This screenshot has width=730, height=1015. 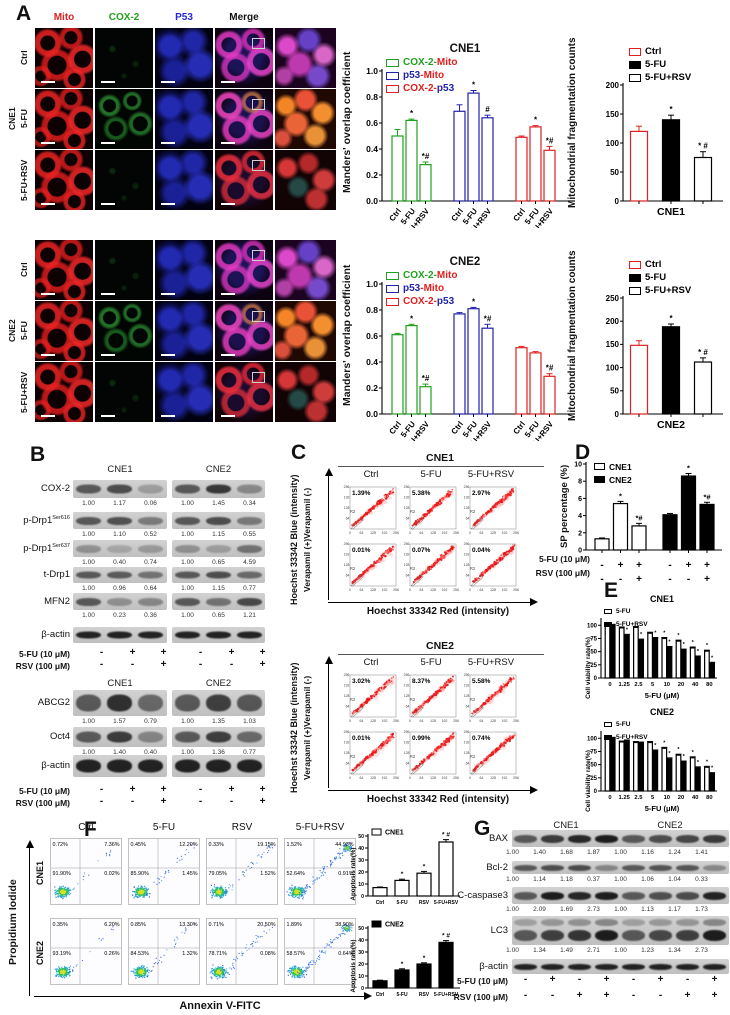 I want to click on protein-label-Oct4: Oct4, so click(x=59, y=736).